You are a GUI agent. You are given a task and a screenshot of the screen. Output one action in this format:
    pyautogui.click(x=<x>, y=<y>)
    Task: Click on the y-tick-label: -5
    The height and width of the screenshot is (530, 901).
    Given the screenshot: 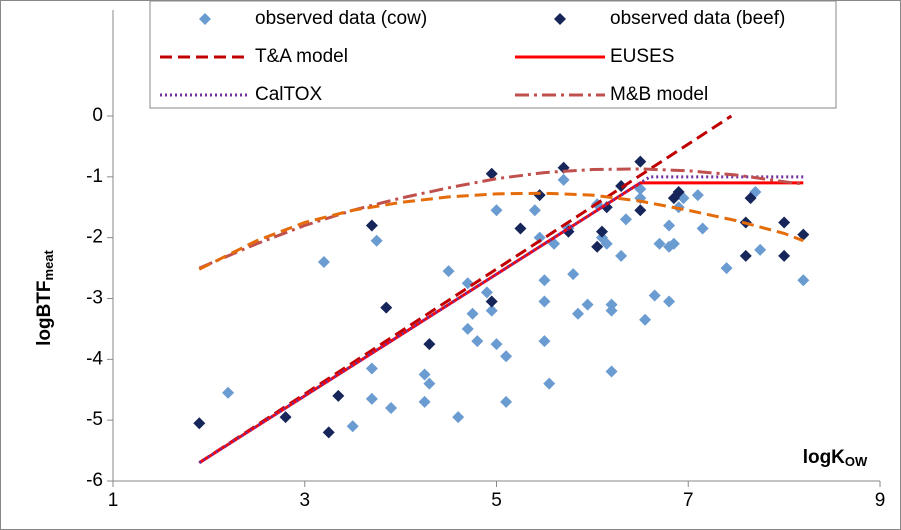 What is the action you would take?
    pyautogui.click(x=94, y=419)
    